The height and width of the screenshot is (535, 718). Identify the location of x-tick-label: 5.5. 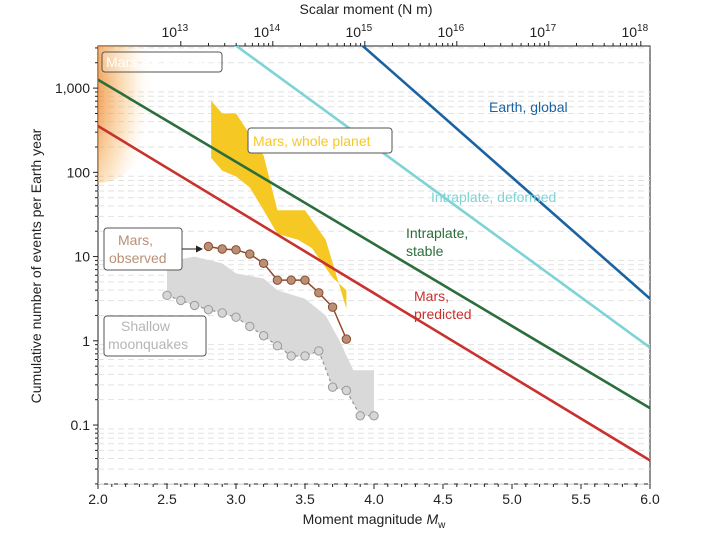
(581, 499).